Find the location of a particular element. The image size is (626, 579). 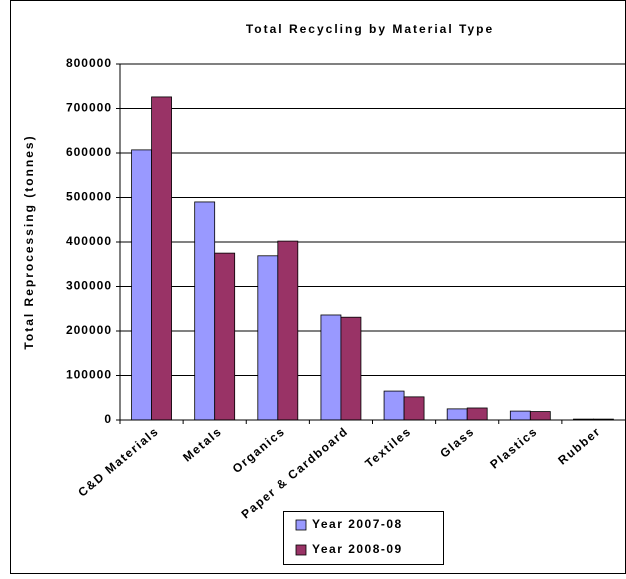

y-tick-label: 200000 is located at coordinates (89, 330).